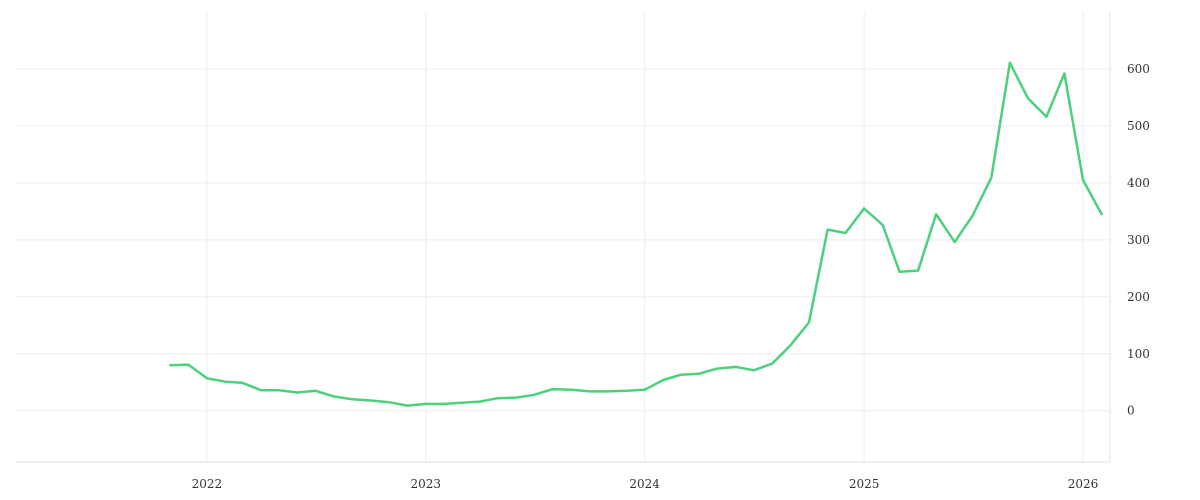  I want to click on x-tick-label: 2026, so click(1083, 484).